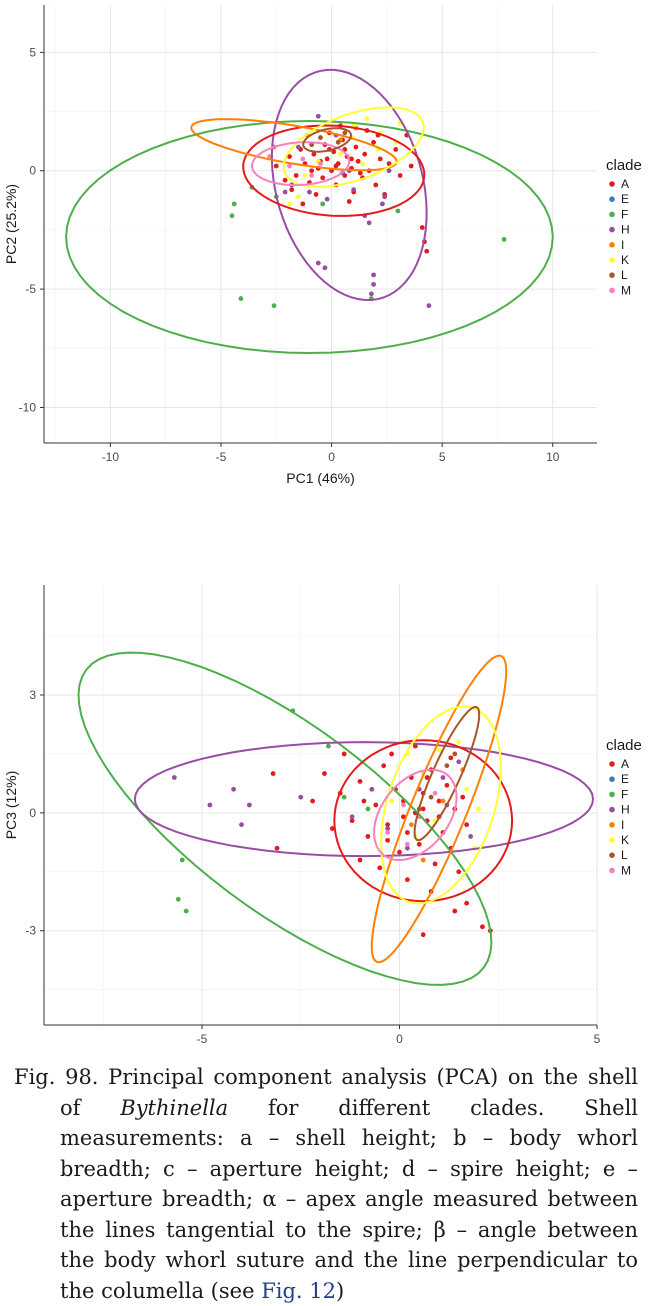 The height and width of the screenshot is (1306, 650). I want to click on y-axis-title: PC3 (12%), so click(11, 805).